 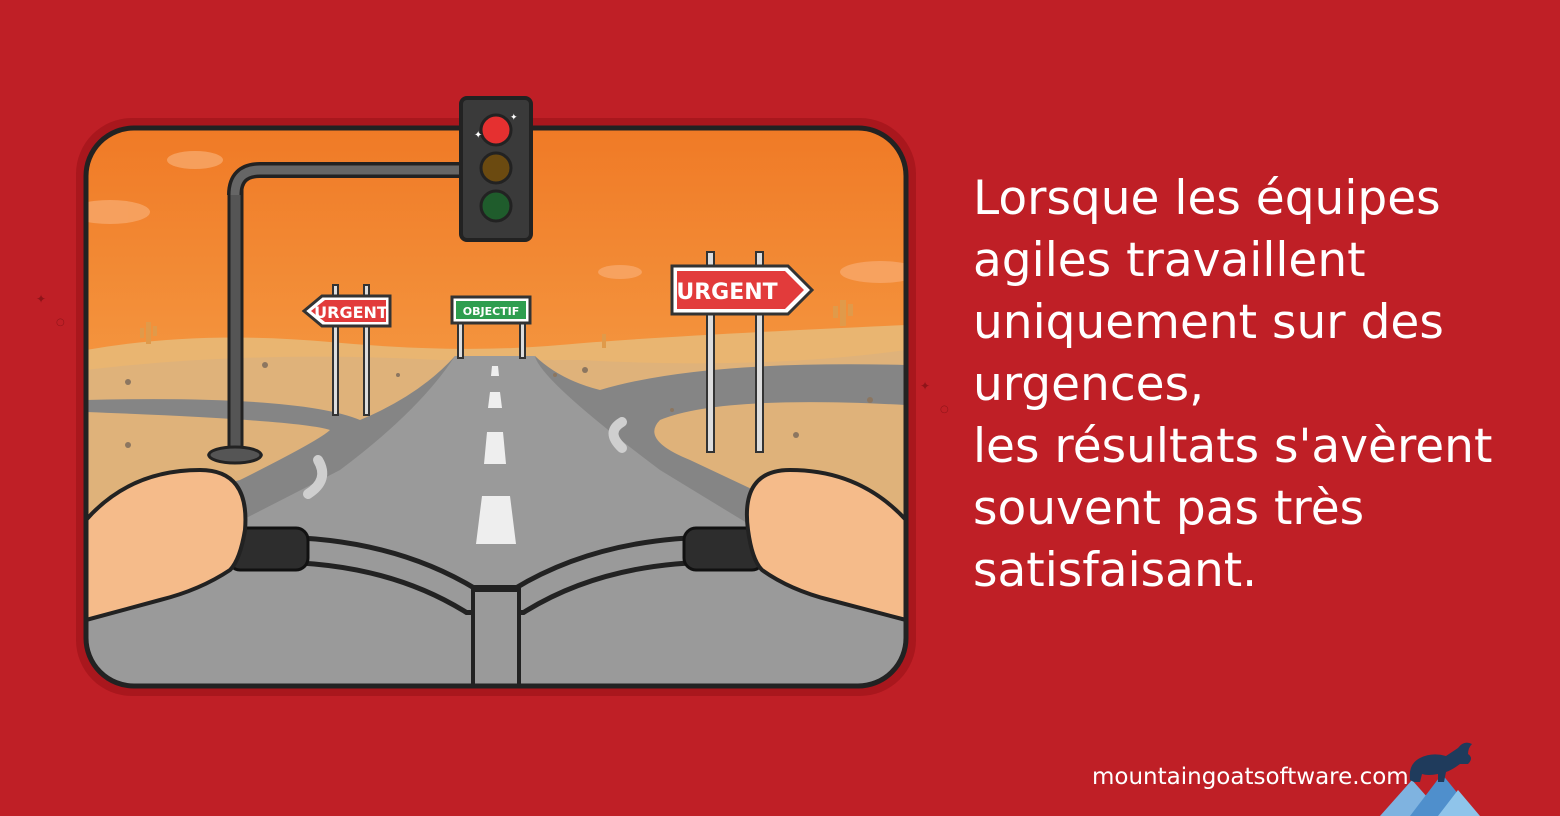 I want to click on sign-left-urgent: URGENT, so click(x=346, y=350).